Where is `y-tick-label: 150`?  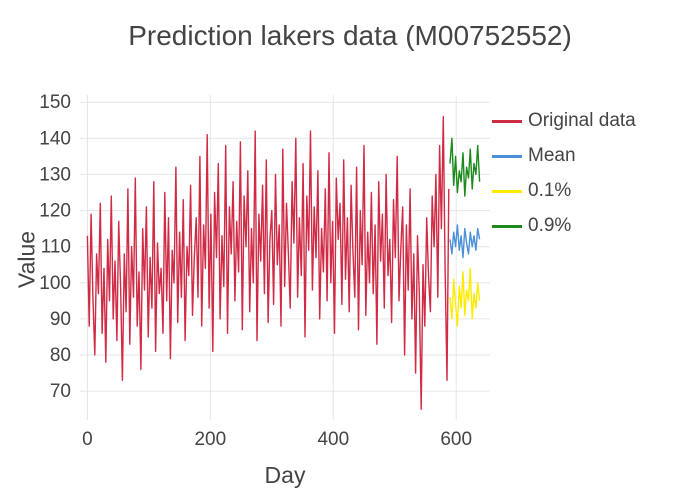 y-tick-label: 150 is located at coordinates (55, 102).